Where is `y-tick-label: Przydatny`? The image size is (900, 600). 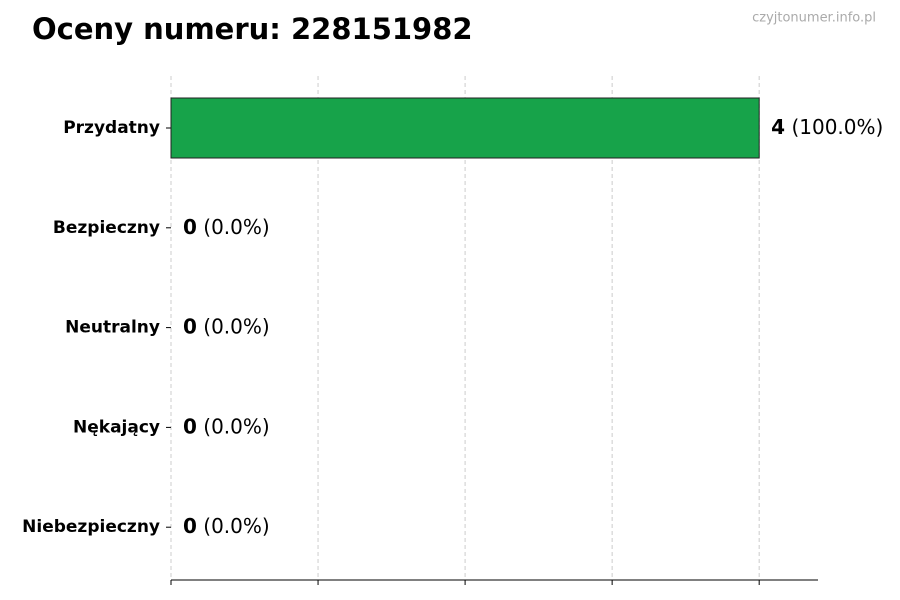 y-tick-label: Przydatny is located at coordinates (111, 128).